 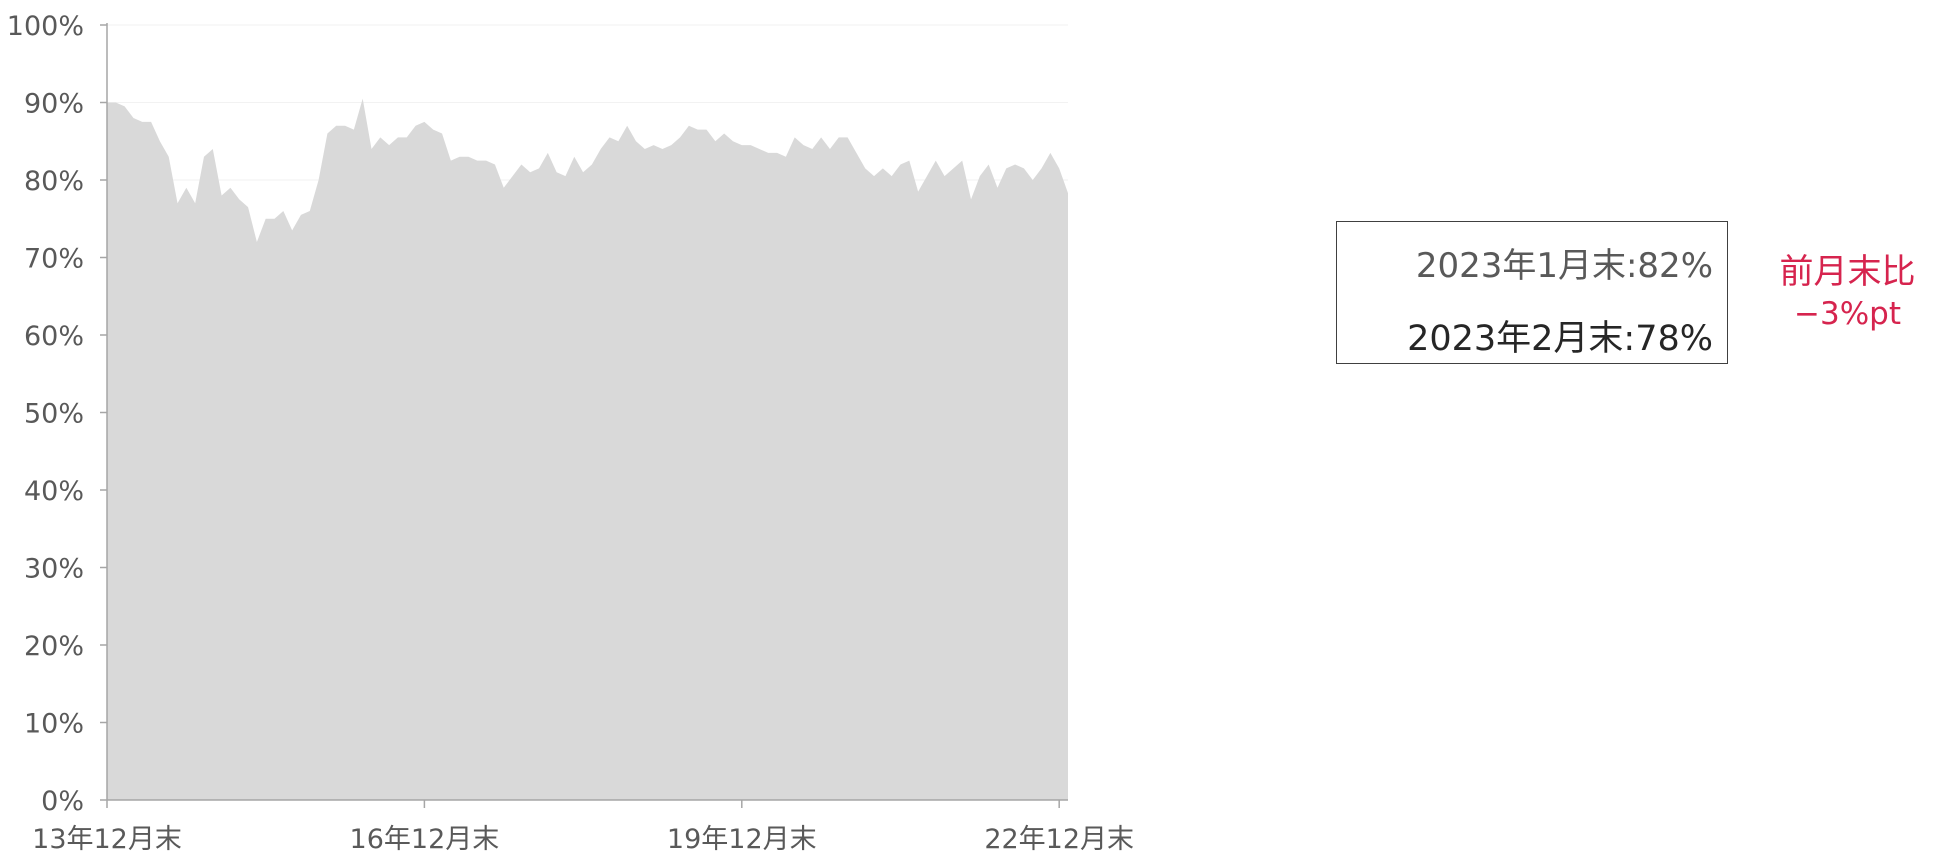 I want to click on y-axis-ticks: 0% 10% 20% 30% 40% 50% 60% 70% 80% 90% 100%, so click(x=57, y=414).